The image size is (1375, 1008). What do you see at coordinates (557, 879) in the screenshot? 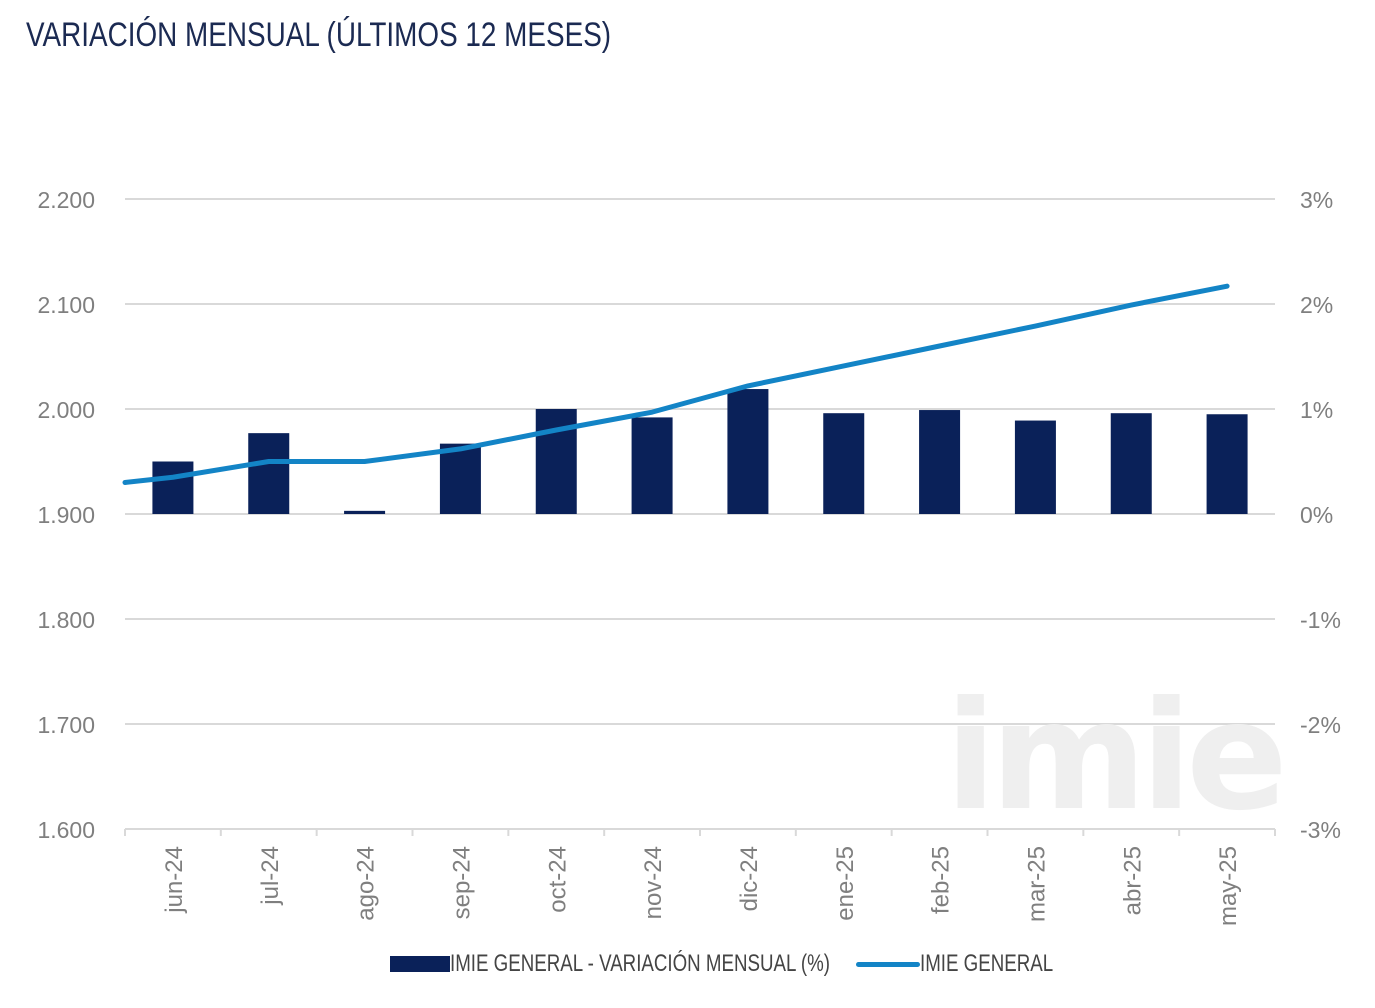
I see `x-tick-label: oct-24` at bounding box center [557, 879].